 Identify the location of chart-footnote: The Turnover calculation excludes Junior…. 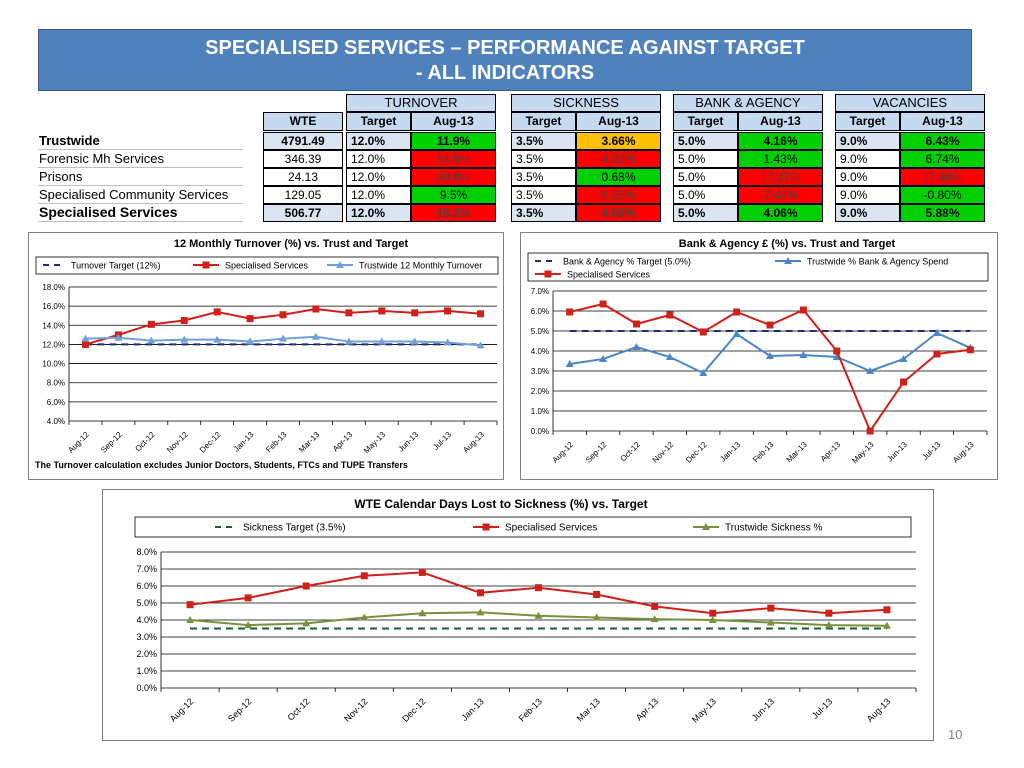
(221, 465).